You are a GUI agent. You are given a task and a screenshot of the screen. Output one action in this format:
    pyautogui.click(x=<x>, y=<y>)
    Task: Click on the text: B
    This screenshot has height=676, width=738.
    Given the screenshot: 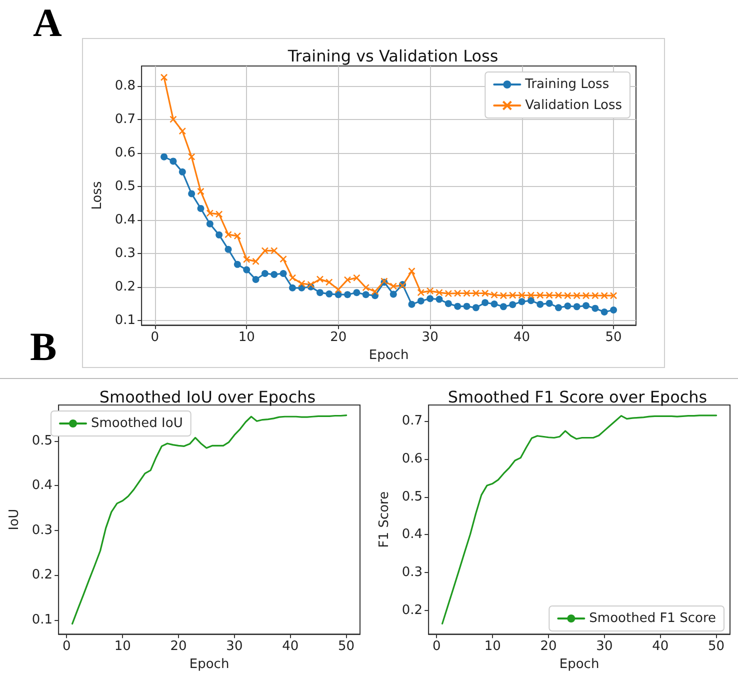 What is the action you would take?
    pyautogui.click(x=43, y=346)
    